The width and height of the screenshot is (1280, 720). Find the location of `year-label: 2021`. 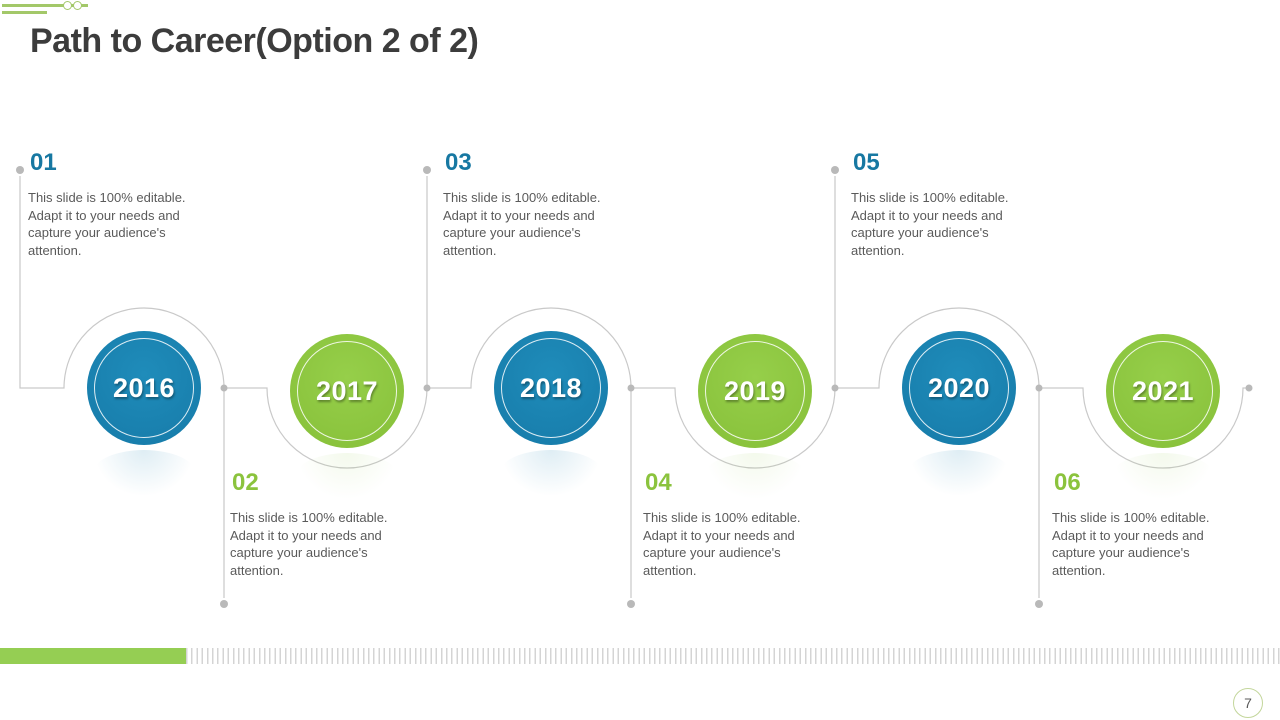

year-label: 2021 is located at coordinates (1163, 390).